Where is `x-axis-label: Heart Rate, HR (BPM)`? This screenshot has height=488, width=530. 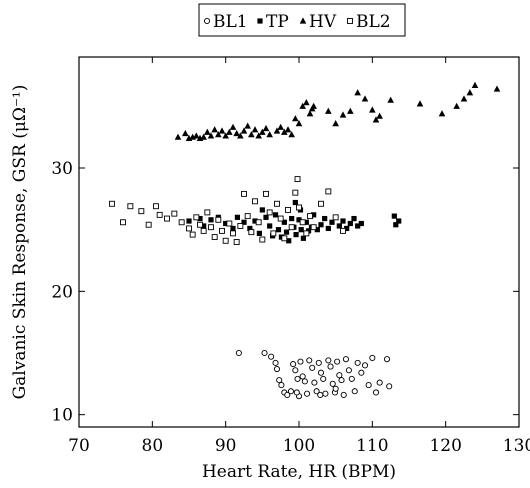
x-axis-label: Heart Rate, HR (BPM) is located at coordinates (299, 472).